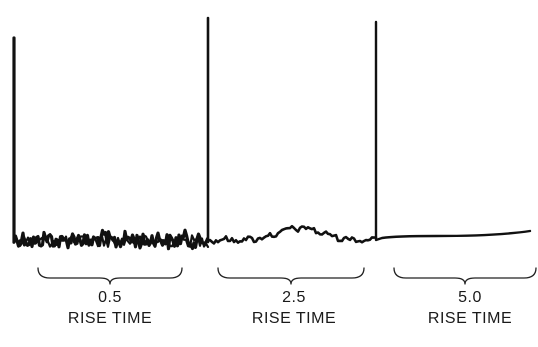 The image size is (538, 347). What do you see at coordinates (113, 241) in the screenshot?
I see `trace-panel-1-noise` at bounding box center [113, 241].